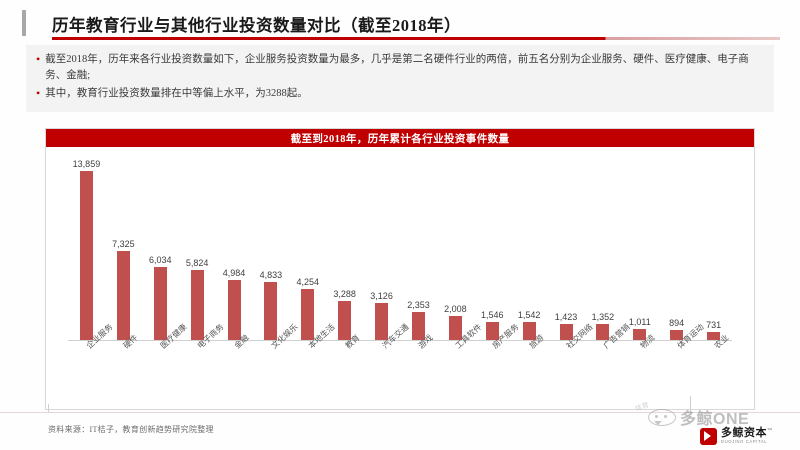 The height and width of the screenshot is (450, 800). Describe the element at coordinates (571, 348) in the screenshot. I see `x-axis-tick: 社交网络` at that location.